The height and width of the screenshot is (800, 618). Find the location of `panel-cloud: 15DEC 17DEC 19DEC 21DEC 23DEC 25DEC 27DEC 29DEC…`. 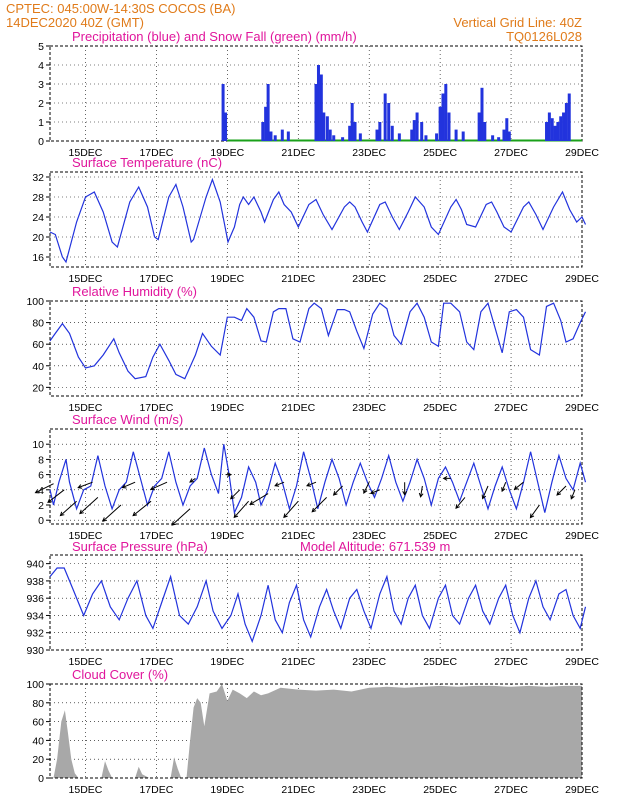

panel-cloud: 15DEC 17DEC 19DEC 21DEC 23DEC 25DEC 27DEC 29DEC… is located at coordinates (312, 731).